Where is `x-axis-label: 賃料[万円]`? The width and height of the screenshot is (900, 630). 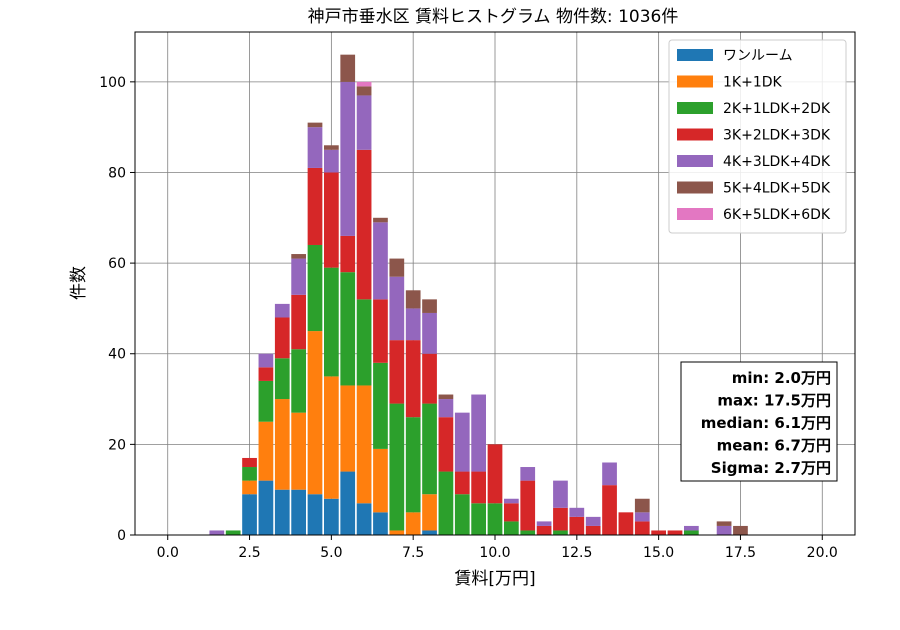 x-axis-label: 賃料[万円] is located at coordinates (494, 579).